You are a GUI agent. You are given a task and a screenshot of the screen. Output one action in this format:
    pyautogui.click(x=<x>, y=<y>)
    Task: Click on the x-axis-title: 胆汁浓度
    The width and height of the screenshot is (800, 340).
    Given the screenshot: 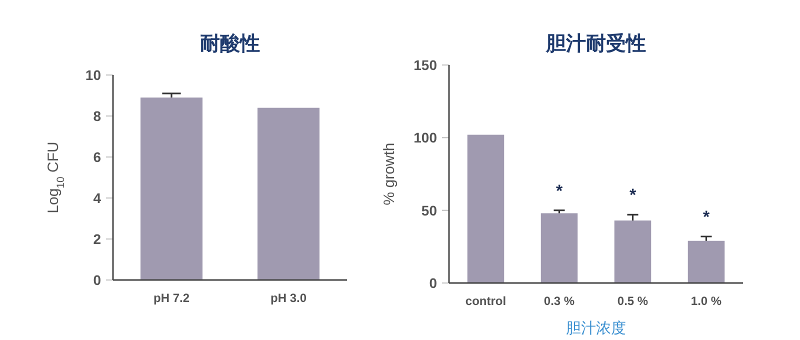 What is the action you would take?
    pyautogui.click(x=596, y=328)
    